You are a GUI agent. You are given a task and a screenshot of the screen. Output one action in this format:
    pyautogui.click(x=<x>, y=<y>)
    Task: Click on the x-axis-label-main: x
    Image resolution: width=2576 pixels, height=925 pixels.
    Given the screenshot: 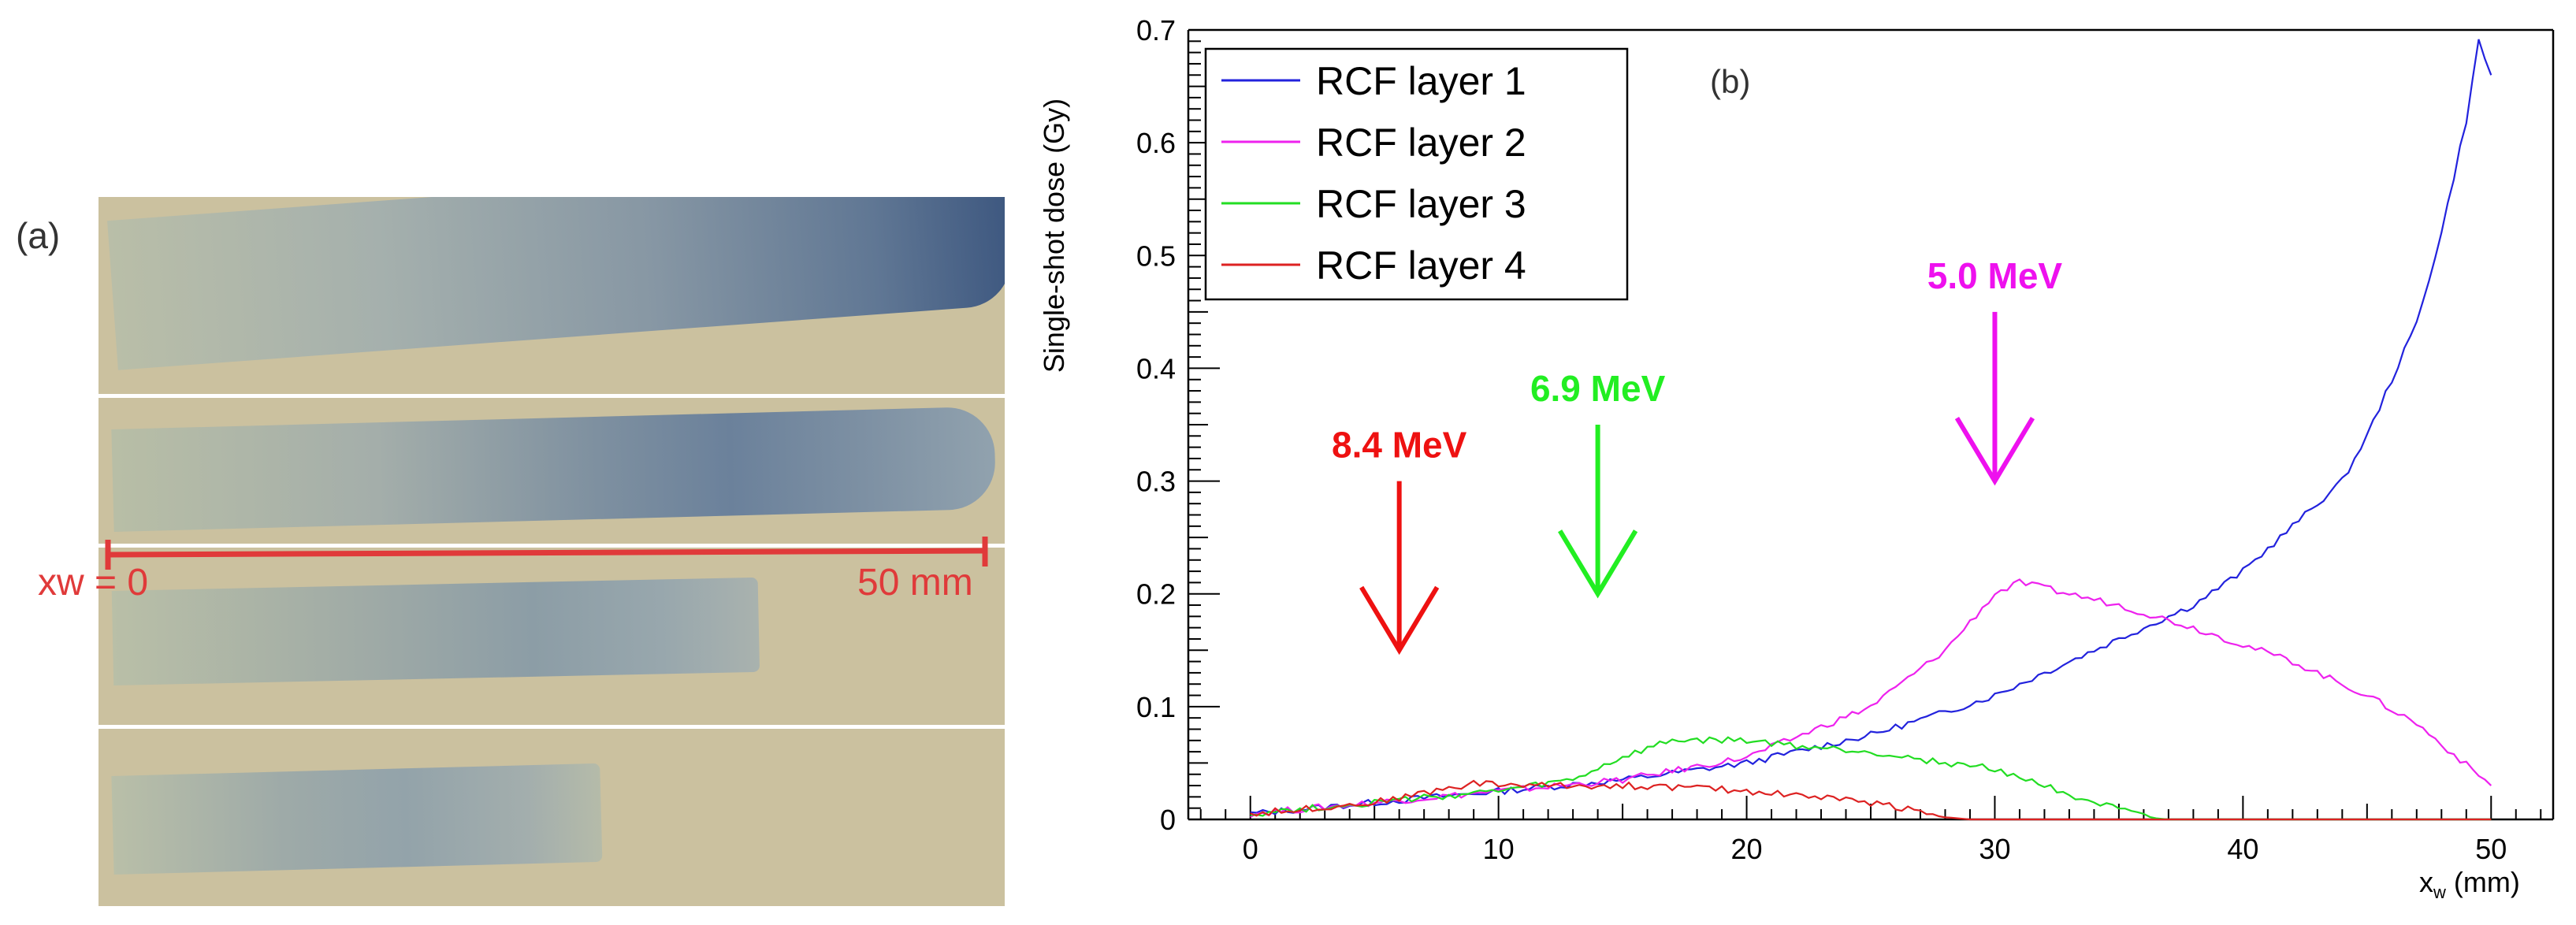 What is the action you would take?
    pyautogui.click(x=2426, y=882)
    